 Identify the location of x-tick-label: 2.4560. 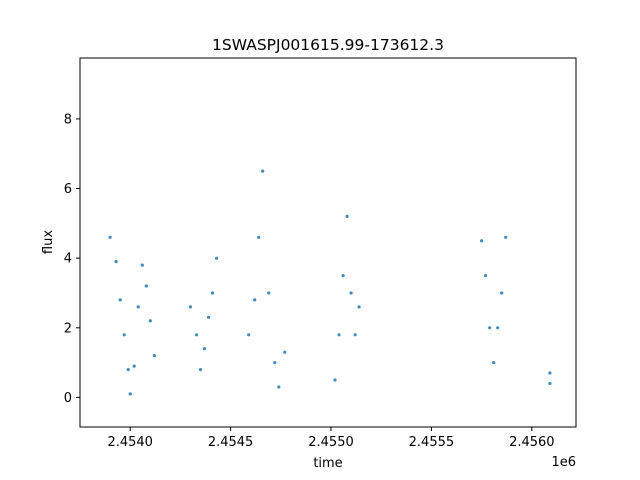
(532, 442).